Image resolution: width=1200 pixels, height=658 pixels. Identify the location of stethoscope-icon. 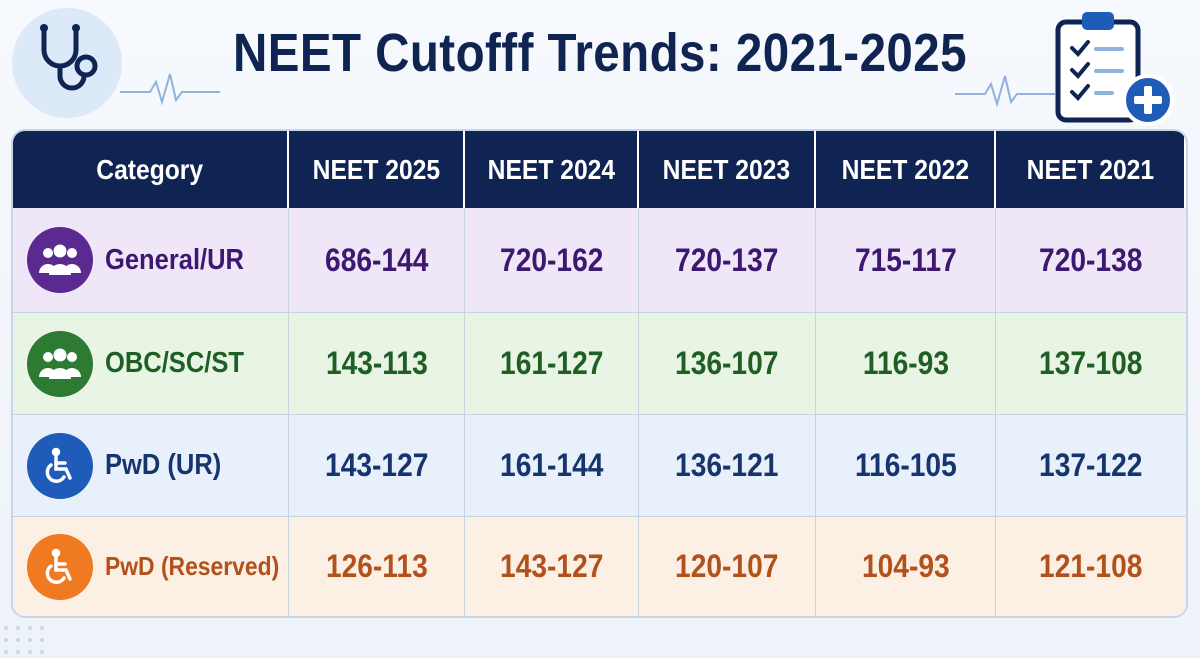
(69, 57).